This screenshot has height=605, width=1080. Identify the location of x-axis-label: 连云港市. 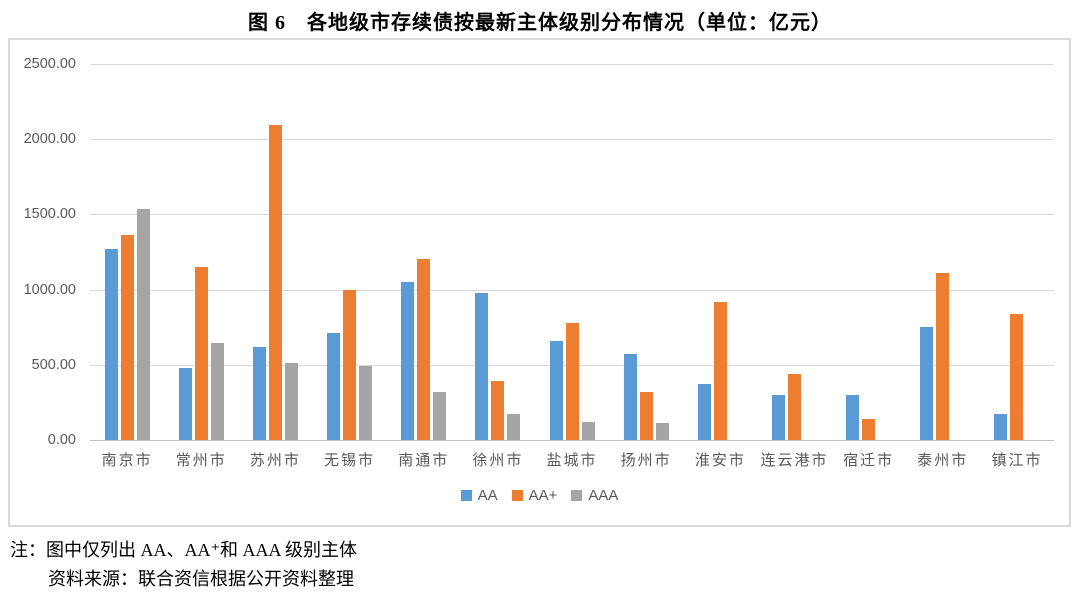
(794, 460).